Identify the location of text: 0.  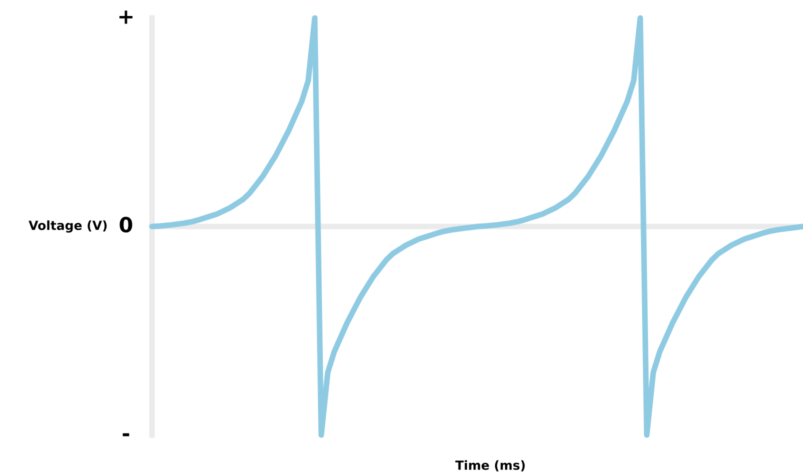
(126, 224).